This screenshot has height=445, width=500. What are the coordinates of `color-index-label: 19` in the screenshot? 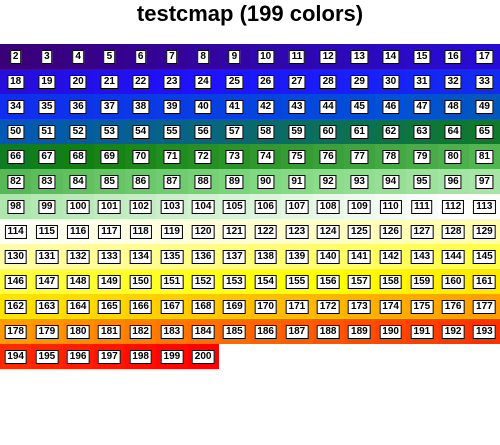 It's located at (47, 81).